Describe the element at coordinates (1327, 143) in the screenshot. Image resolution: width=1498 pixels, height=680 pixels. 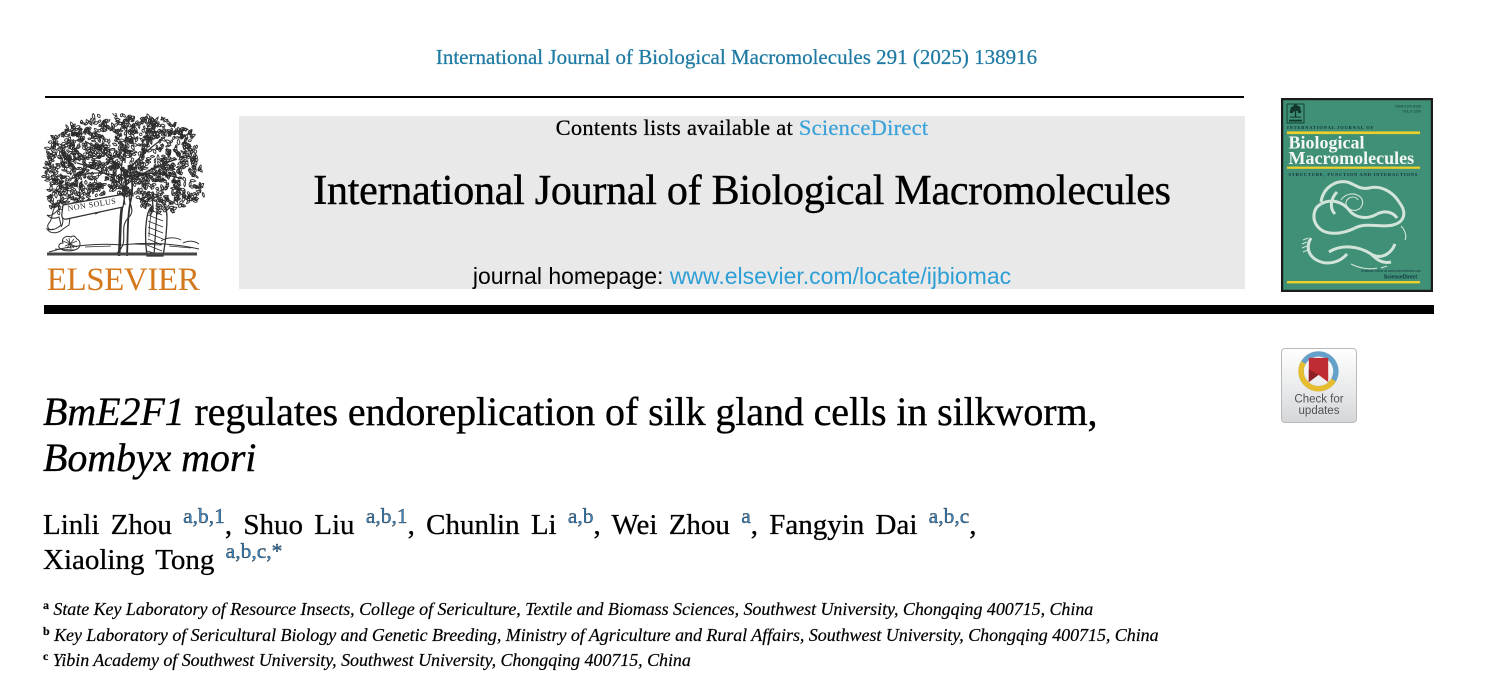
I see `svg-text: Biological` at that location.